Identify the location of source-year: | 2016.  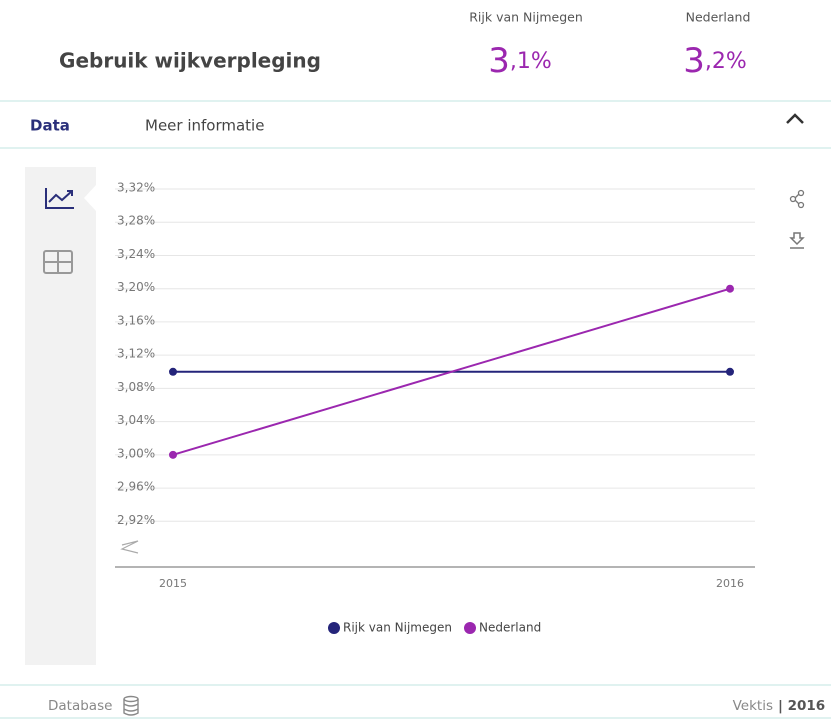
(801, 706).